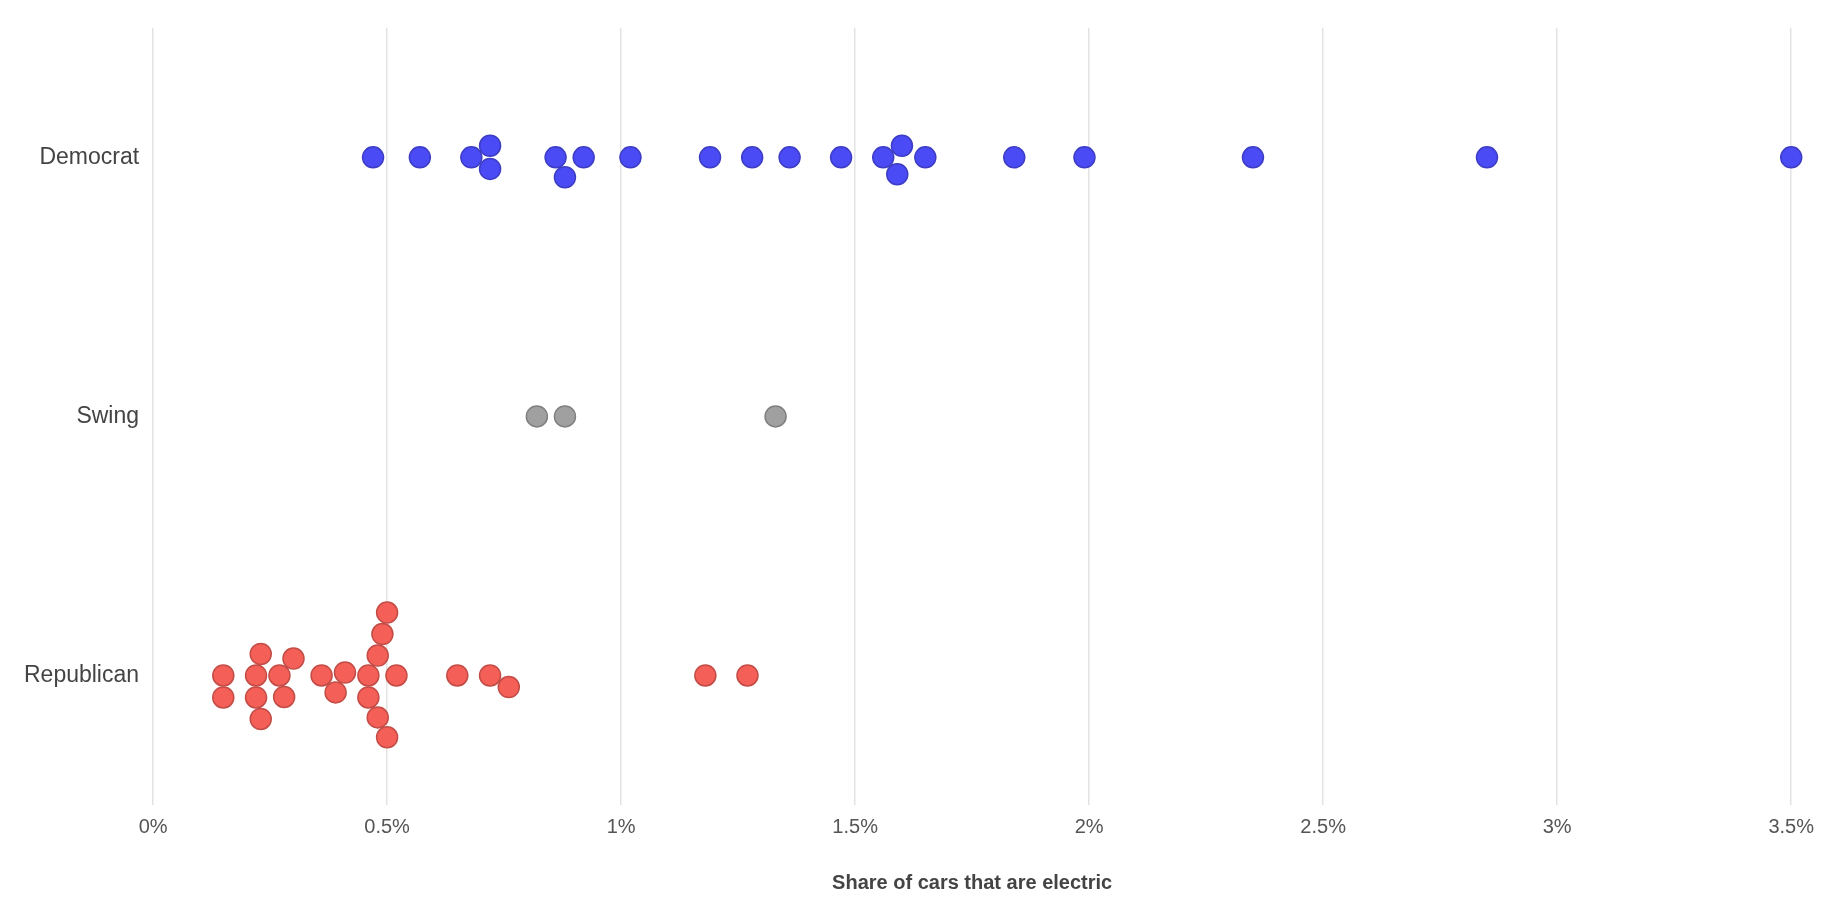  Describe the element at coordinates (1323, 825) in the screenshot. I see `x-tick-label: 2.5%` at that location.